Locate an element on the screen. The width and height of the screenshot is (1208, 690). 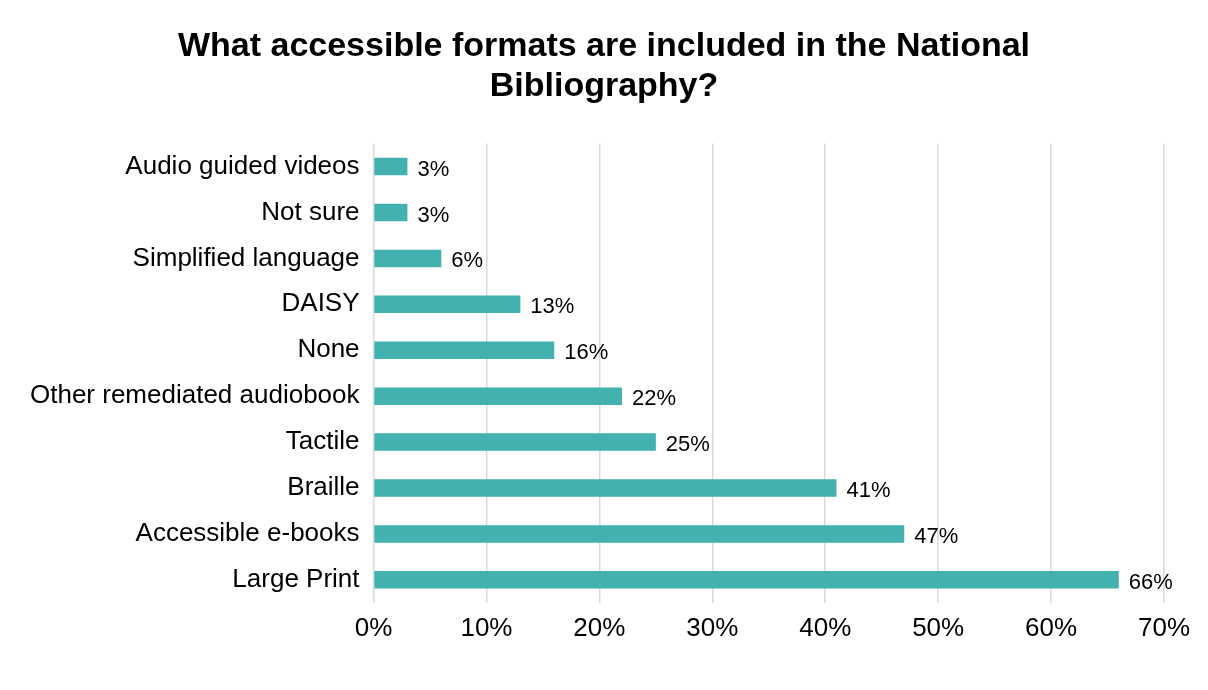
x-tick-label: 40% is located at coordinates (825, 626).